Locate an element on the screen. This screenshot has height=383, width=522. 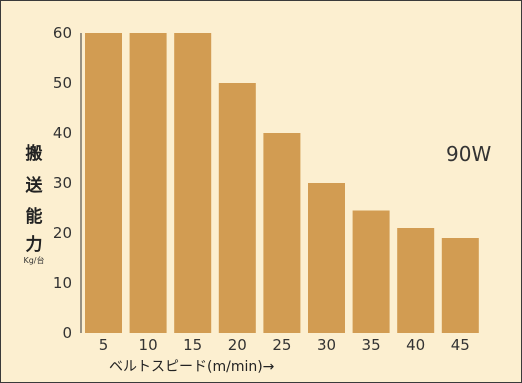
y-tick-label: 40 is located at coordinates (62, 133).